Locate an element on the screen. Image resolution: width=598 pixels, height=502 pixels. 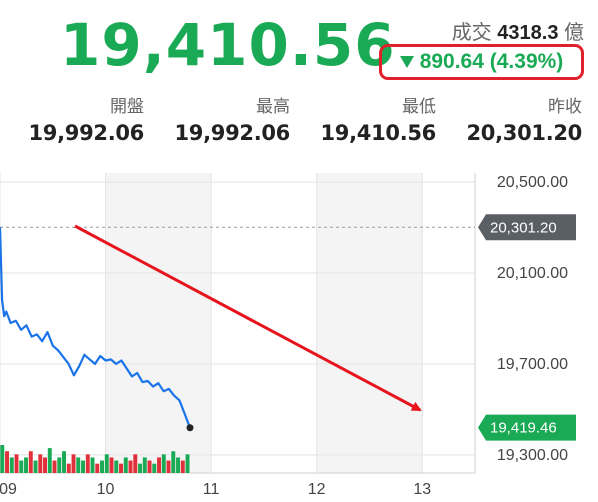
x-tick-label-1: 10 is located at coordinates (106, 489).